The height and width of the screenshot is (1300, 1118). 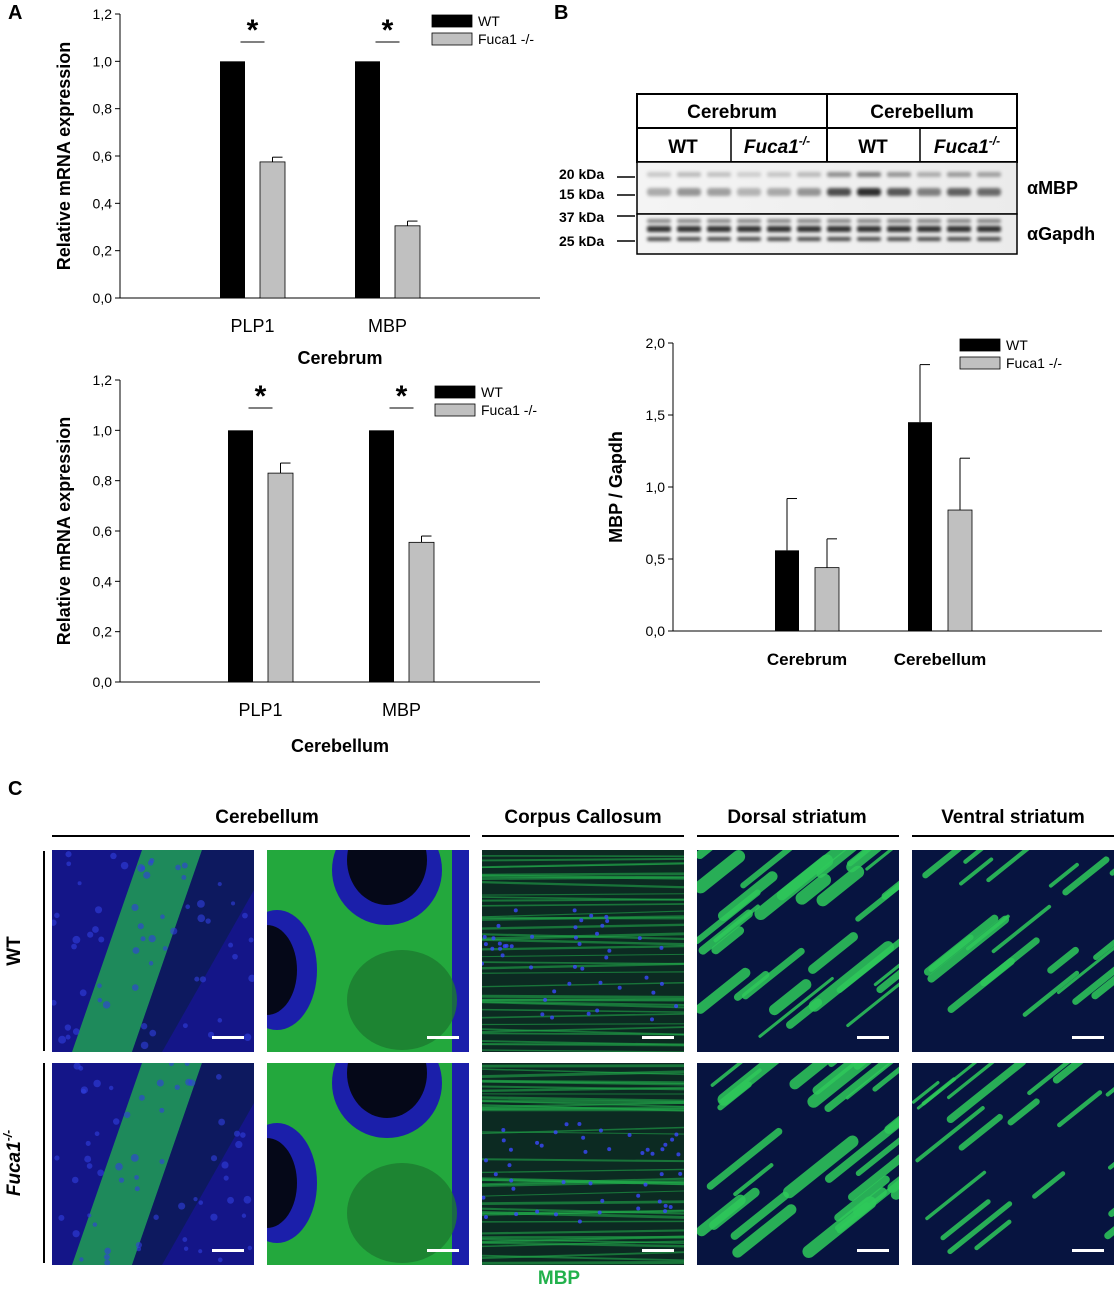 What do you see at coordinates (656, 631) in the screenshot?
I see `y-tick-label: 0,0` at bounding box center [656, 631].